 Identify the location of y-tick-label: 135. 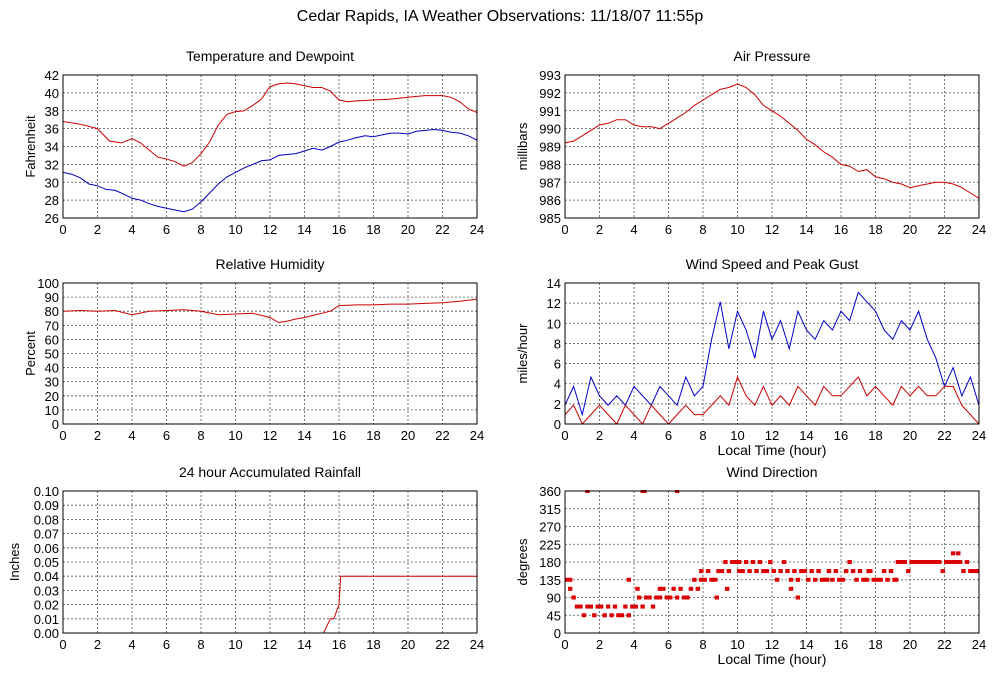
(550, 580).